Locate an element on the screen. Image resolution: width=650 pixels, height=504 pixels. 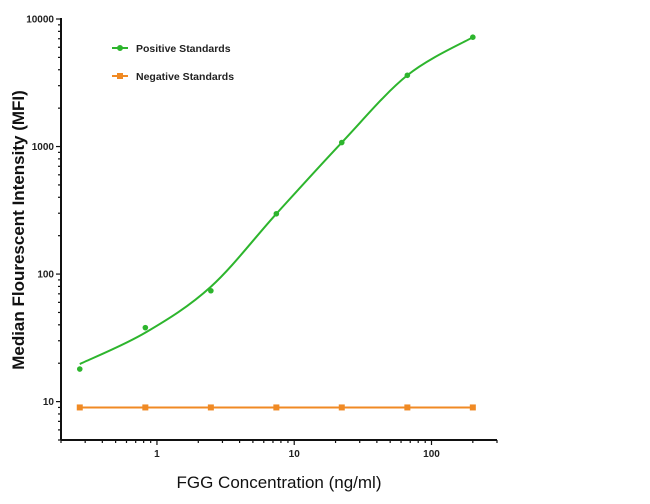
legend-label-positive: Positive Standards is located at coordinates (183, 49).